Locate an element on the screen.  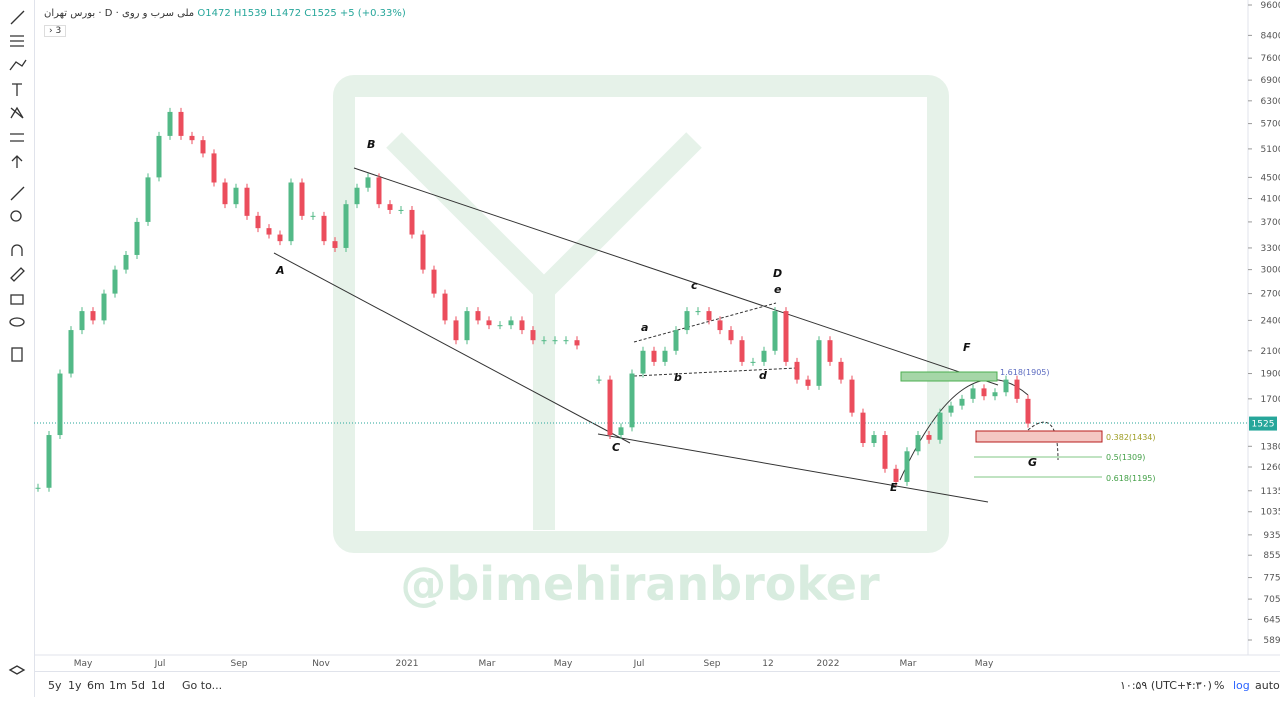
price-tick-label: 6900 is located at coordinates (1270, 81).